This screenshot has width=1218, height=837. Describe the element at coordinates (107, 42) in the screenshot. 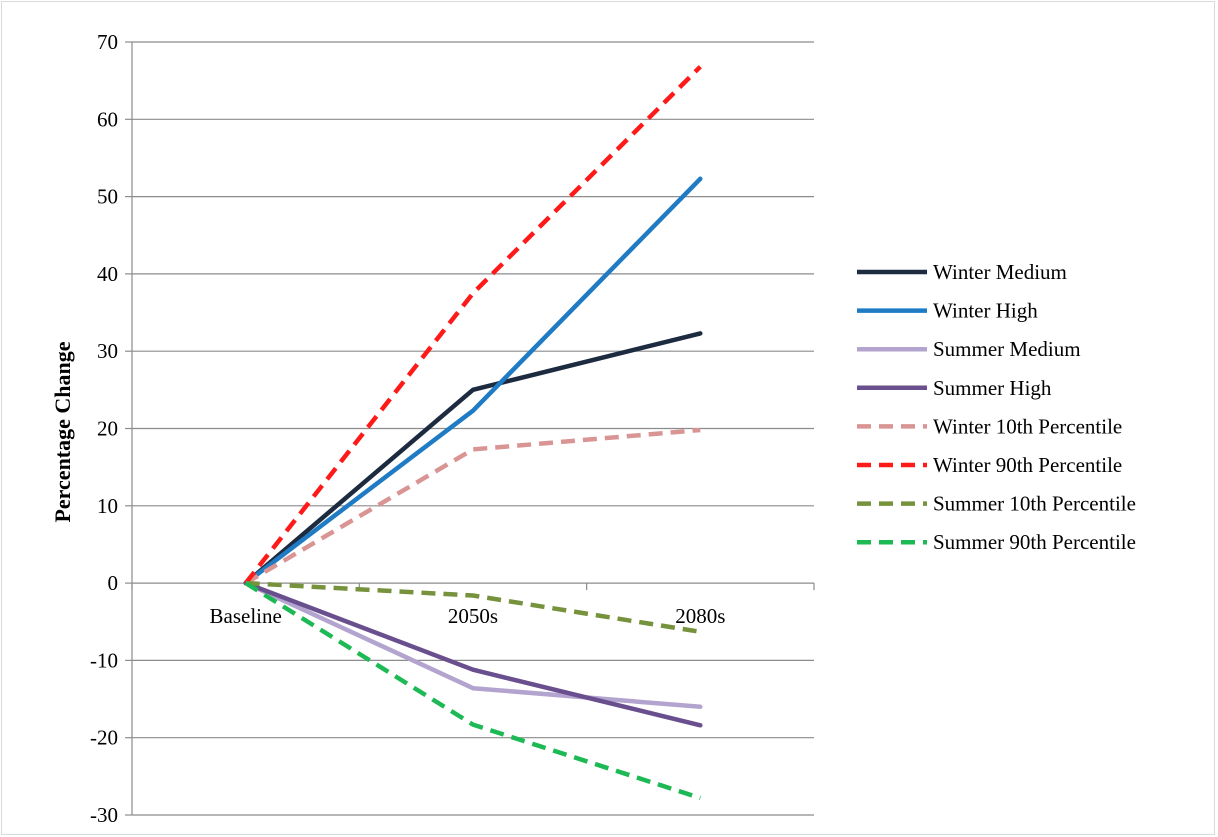

I see `y-tick-label: 70` at that location.